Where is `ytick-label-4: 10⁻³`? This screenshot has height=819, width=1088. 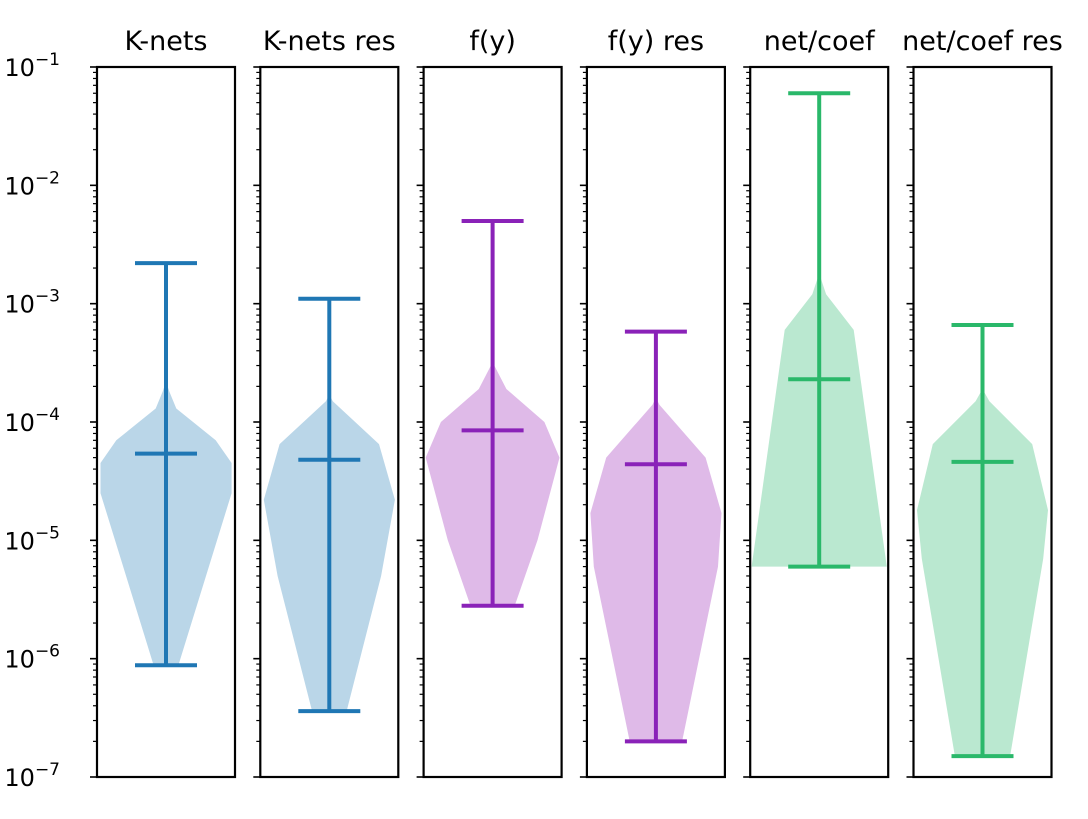
ytick-label-4: 10⁻³ is located at coordinates (32, 303).